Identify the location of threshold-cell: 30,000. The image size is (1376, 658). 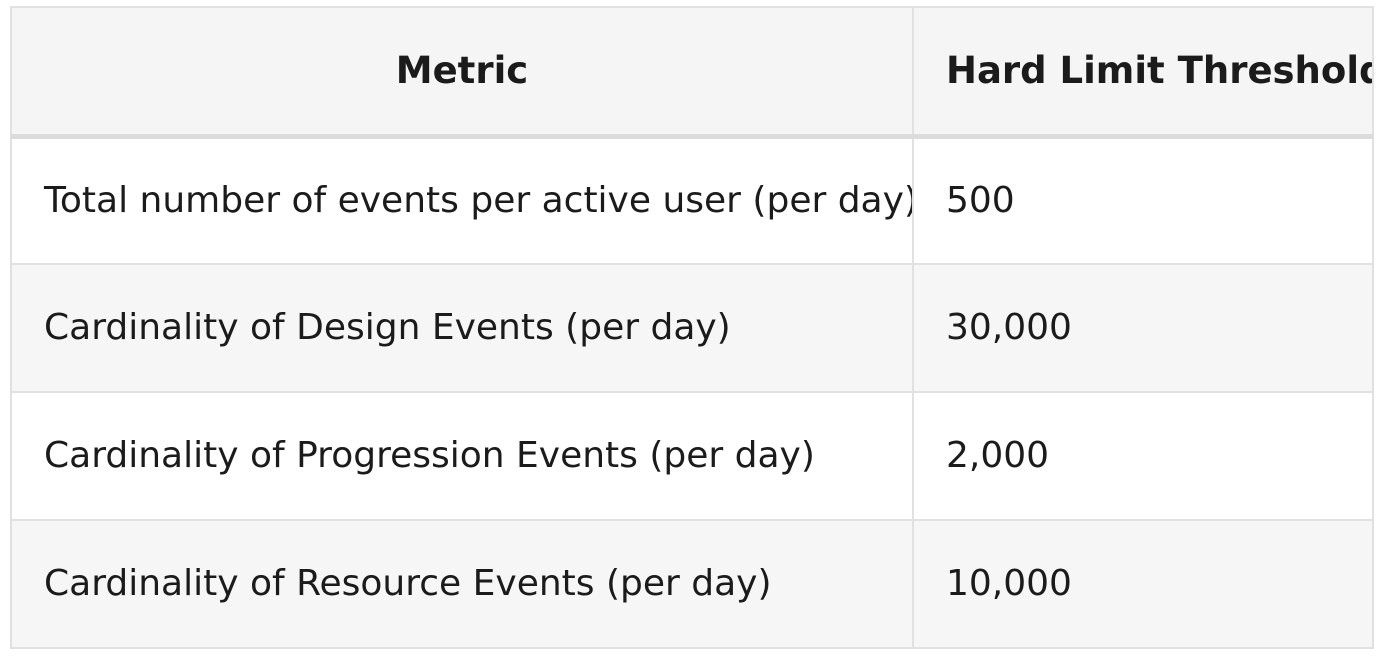
(1143, 328).